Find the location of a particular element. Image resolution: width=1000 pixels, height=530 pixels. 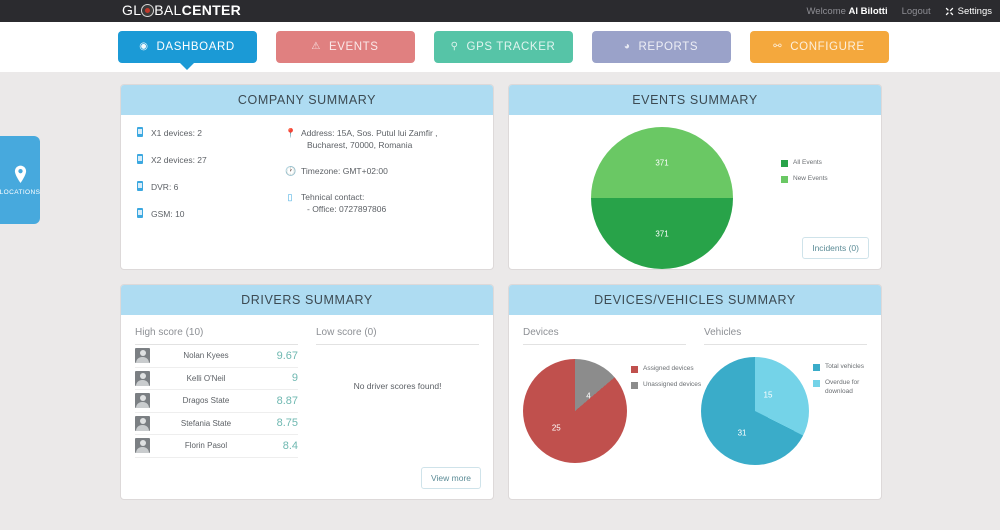

low-score-header: Low score (0) is located at coordinates (397, 336).